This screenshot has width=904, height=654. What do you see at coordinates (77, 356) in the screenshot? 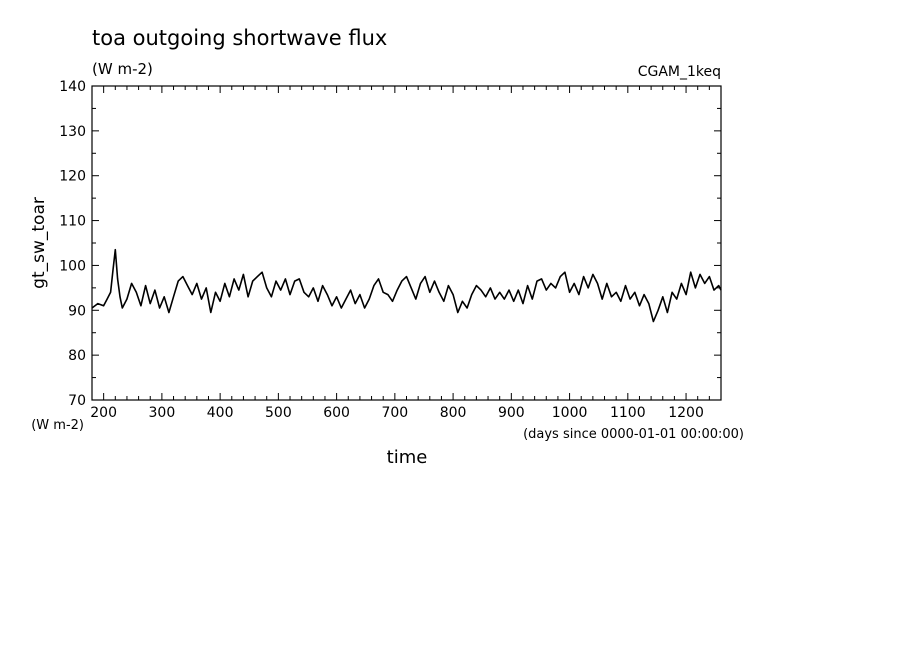
I see `y-tick-label: 80` at bounding box center [77, 356].